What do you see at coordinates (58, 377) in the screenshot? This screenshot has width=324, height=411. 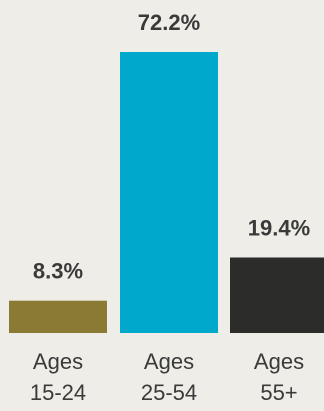 I see `category-label-0: Ages 15-24` at bounding box center [58, 377].